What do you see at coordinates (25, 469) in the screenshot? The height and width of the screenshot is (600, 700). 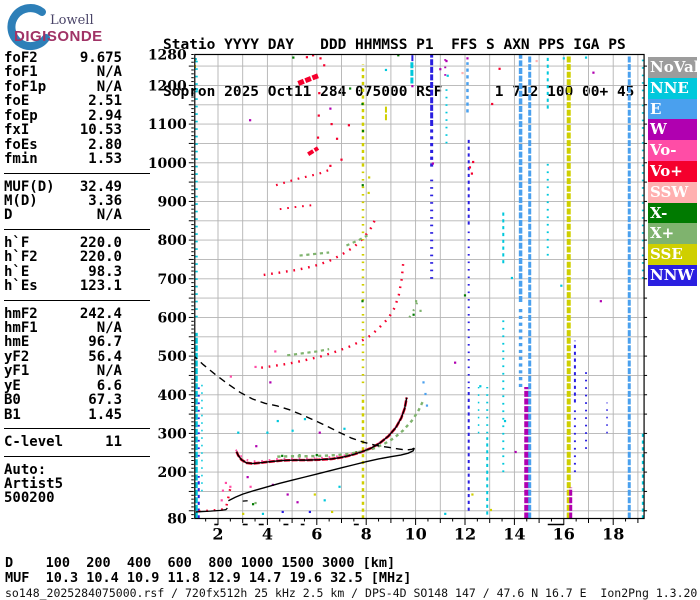 I see `param-name: Auto:` at bounding box center [25, 469].